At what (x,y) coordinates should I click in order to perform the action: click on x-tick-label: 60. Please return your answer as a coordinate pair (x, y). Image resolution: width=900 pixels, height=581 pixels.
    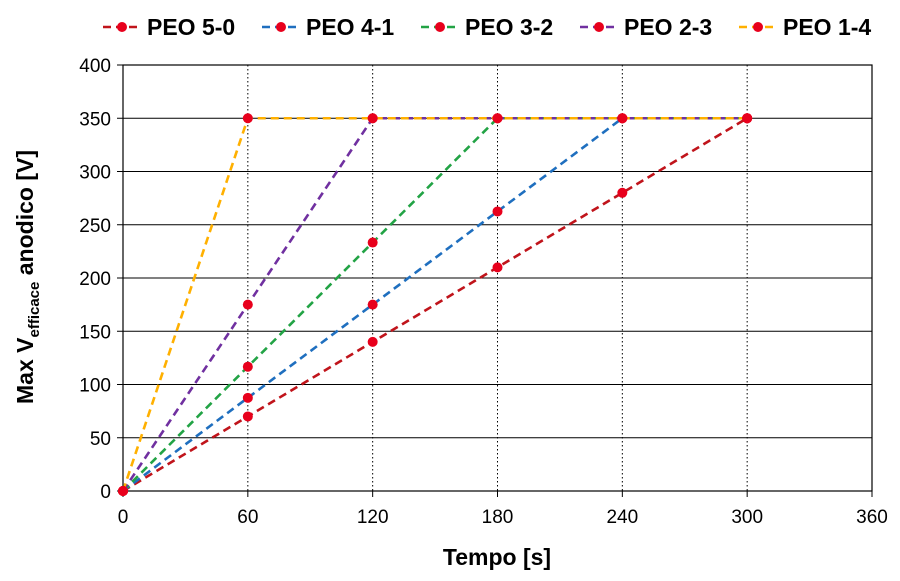
    Looking at the image, I should click on (247, 517).